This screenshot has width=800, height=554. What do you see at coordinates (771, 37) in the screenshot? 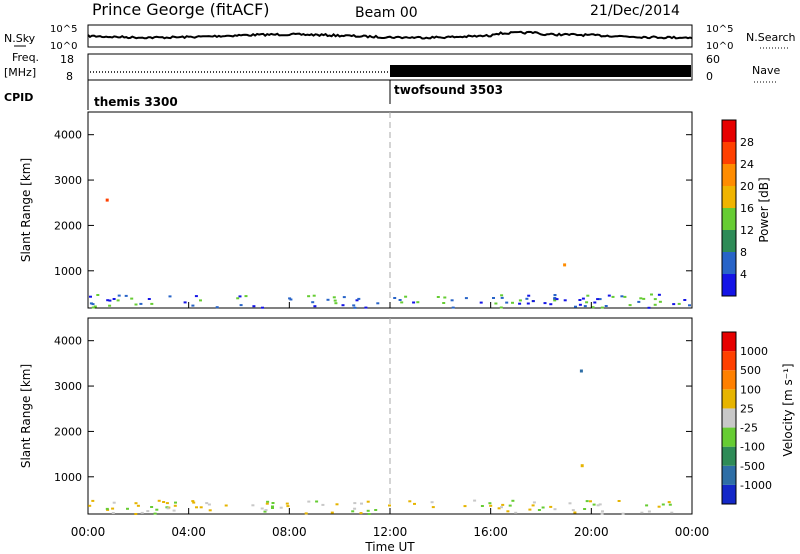
I see `noise-right-label: N.Search` at bounding box center [771, 37].